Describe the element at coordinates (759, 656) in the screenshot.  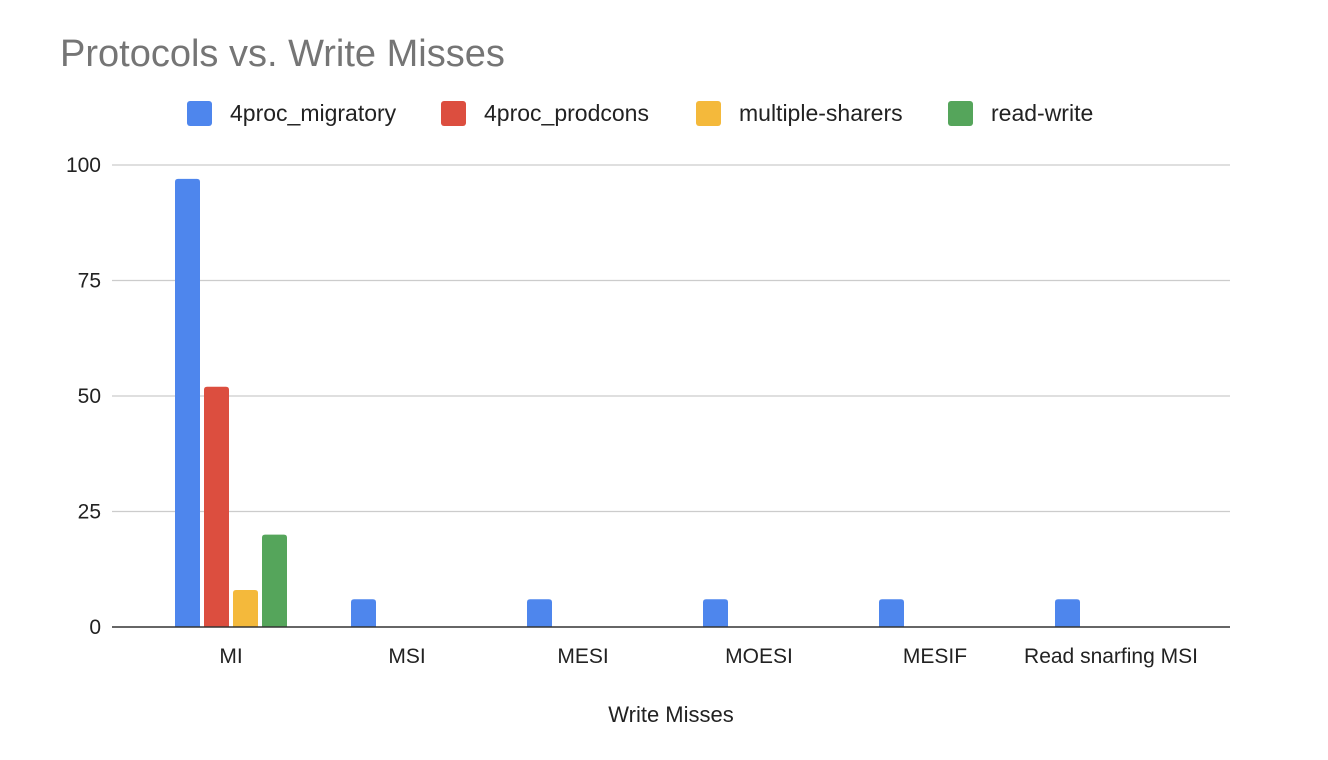
I see `x-tick-label: MOESI` at that location.